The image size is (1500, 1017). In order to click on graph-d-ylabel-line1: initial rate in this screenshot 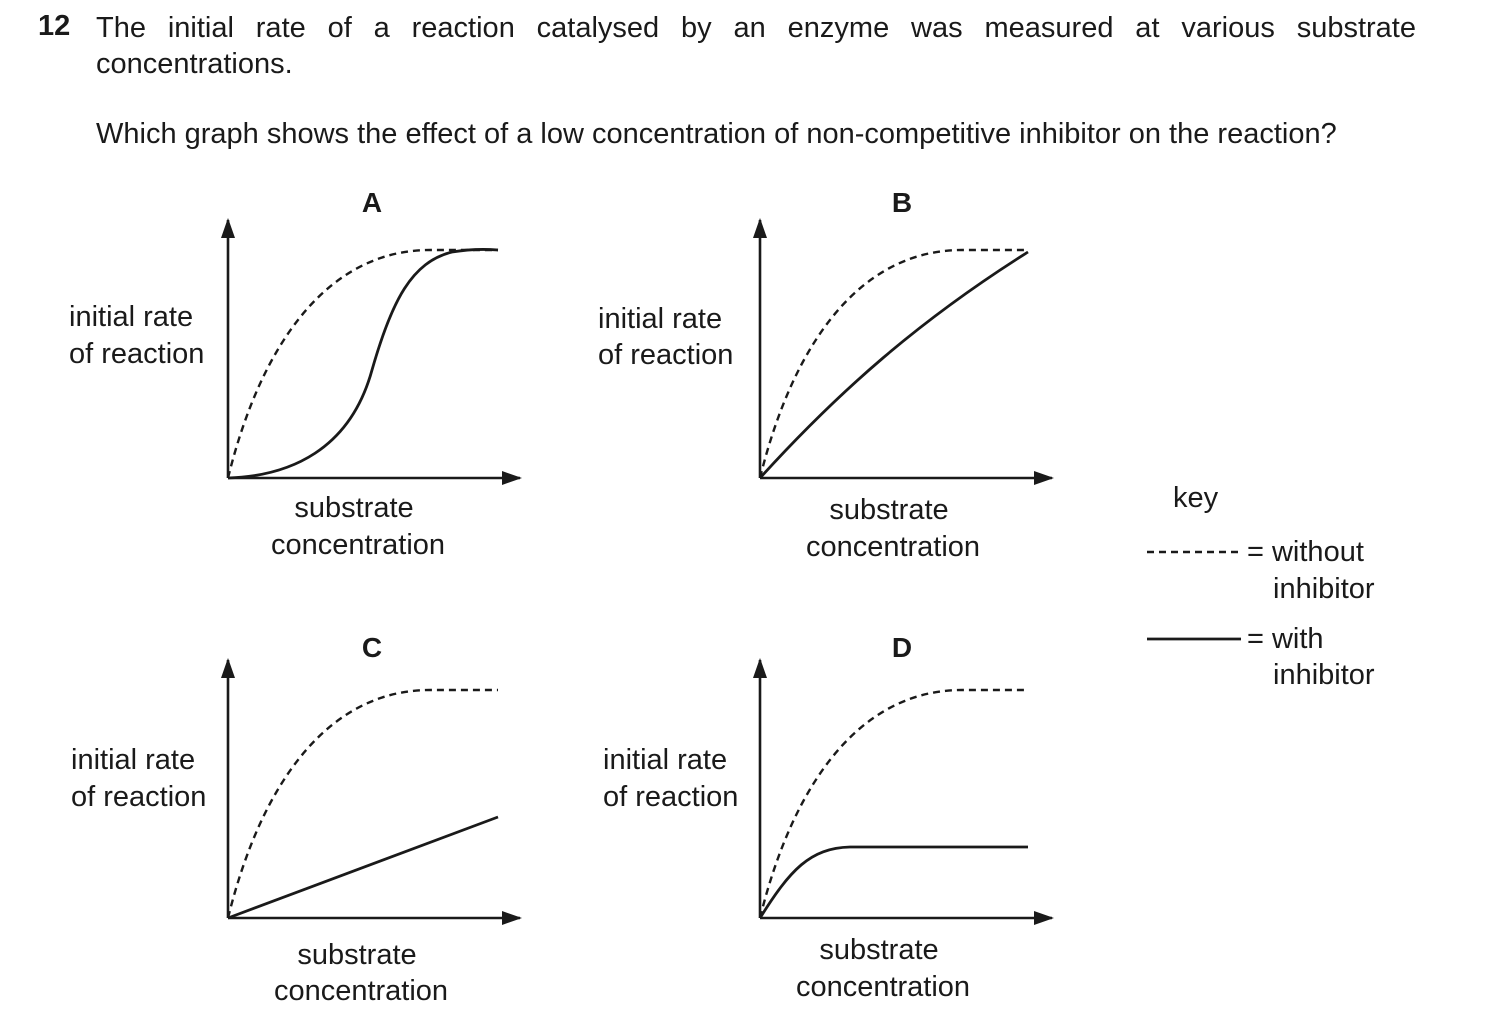, I will do `click(665, 760)`.